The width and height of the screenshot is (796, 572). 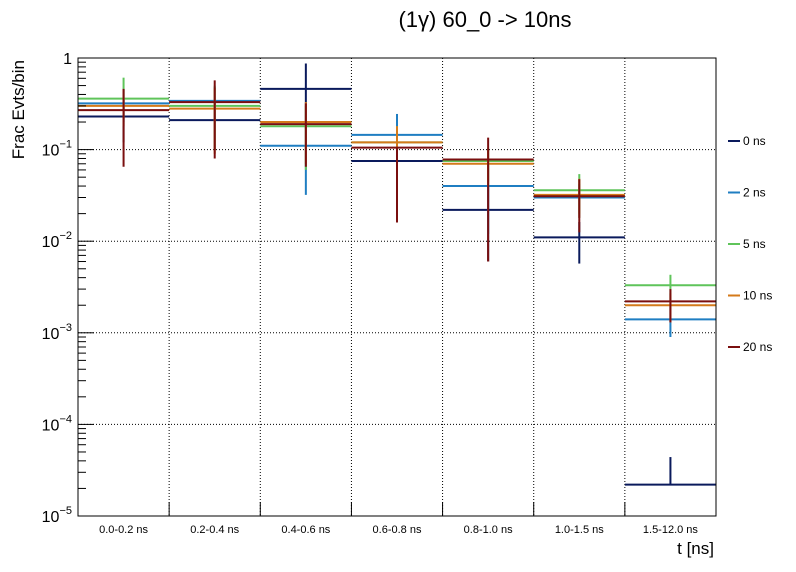 I want to click on y-tick-label: 1, so click(x=67, y=59).